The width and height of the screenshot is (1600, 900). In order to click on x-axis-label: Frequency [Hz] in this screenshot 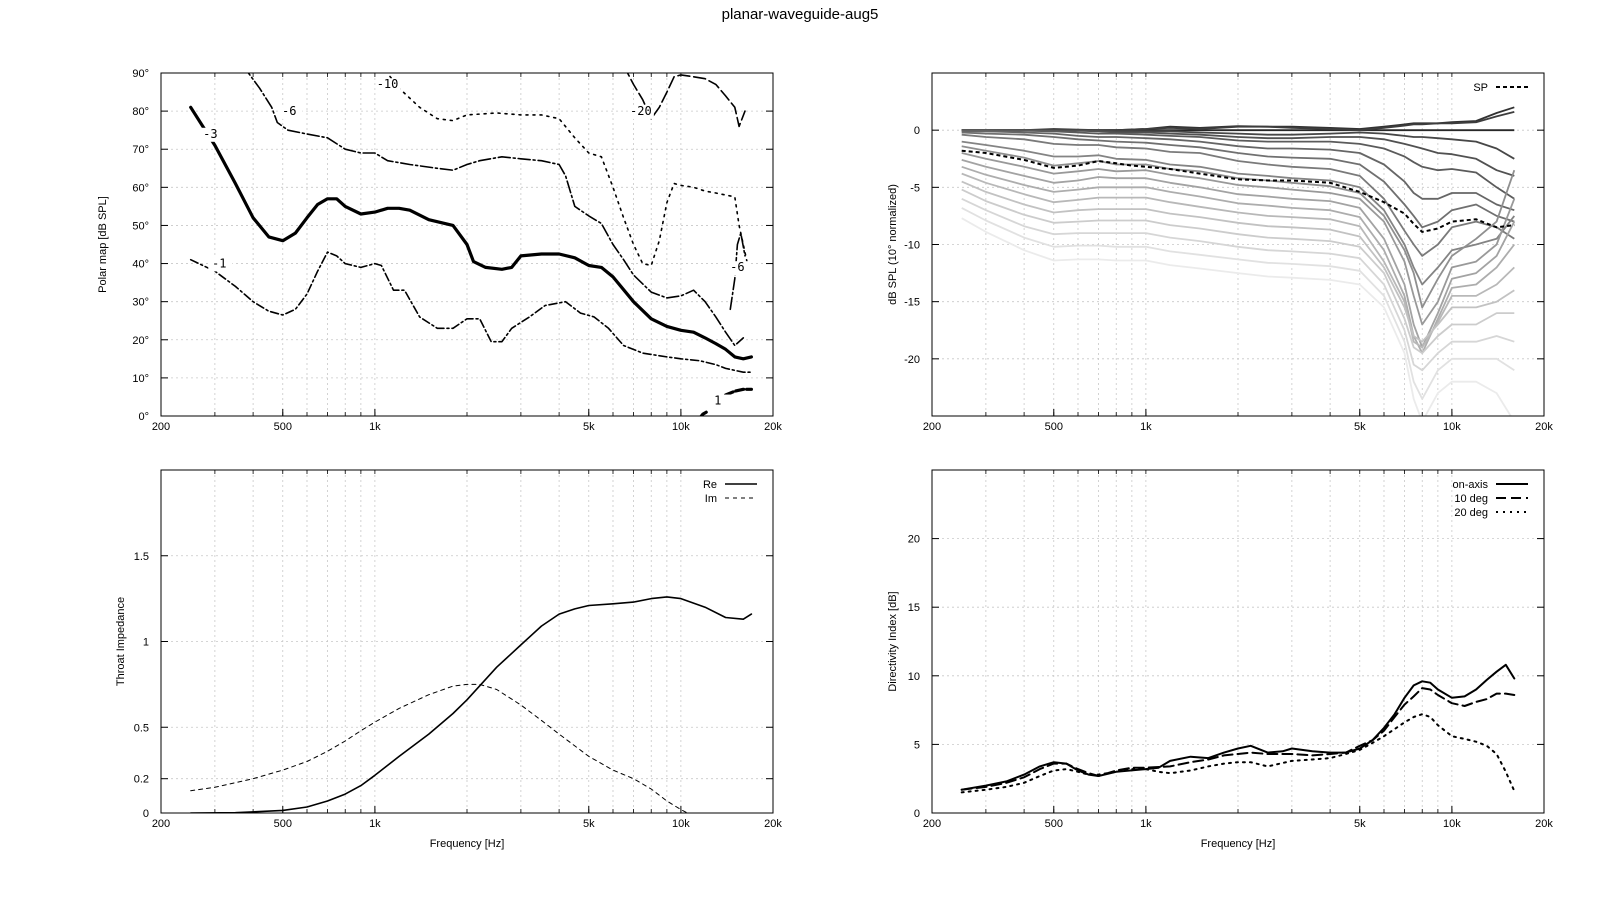, I will do `click(467, 844)`.